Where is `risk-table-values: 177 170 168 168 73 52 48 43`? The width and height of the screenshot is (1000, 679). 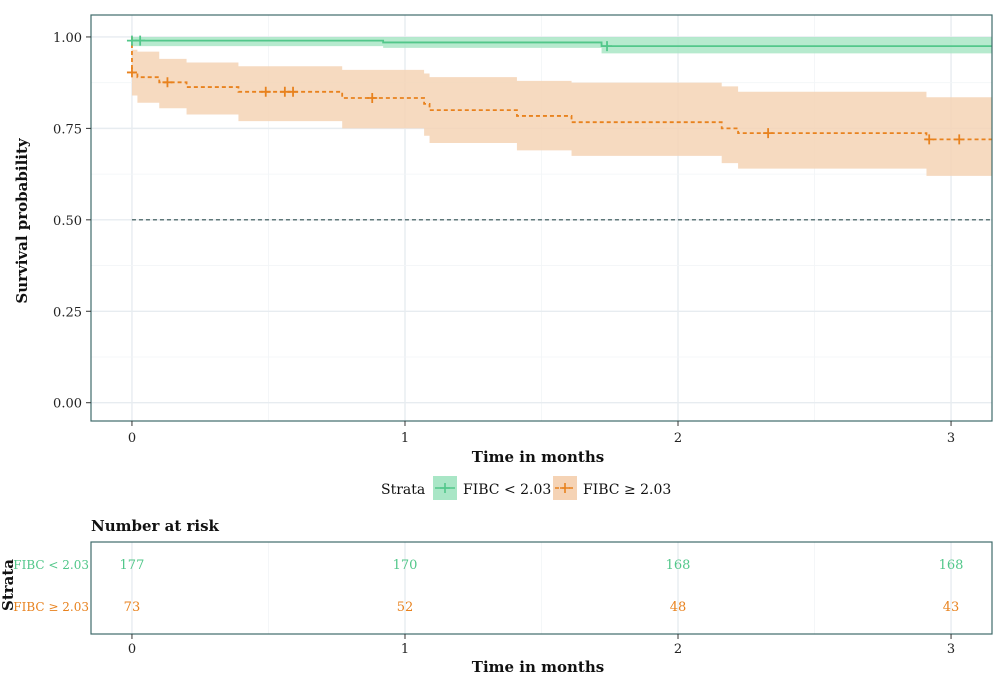 risk-table-values: 177 170 168 168 73 52 48 43 is located at coordinates (542, 586).